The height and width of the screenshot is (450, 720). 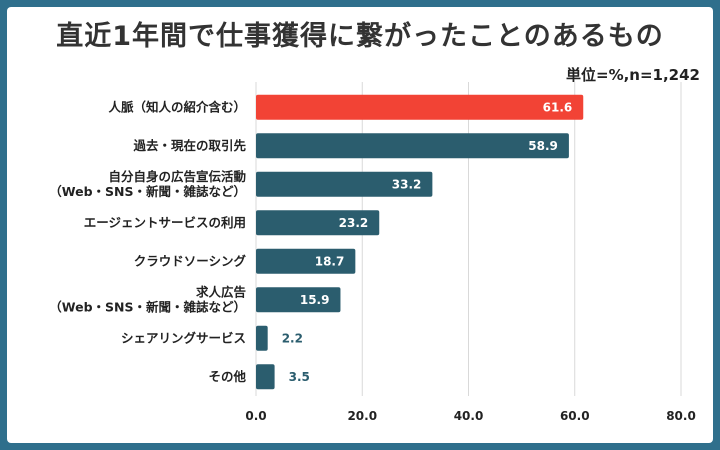 I want to click on category-label: 人脈（知人の紹介含む）, so click(x=177, y=106).